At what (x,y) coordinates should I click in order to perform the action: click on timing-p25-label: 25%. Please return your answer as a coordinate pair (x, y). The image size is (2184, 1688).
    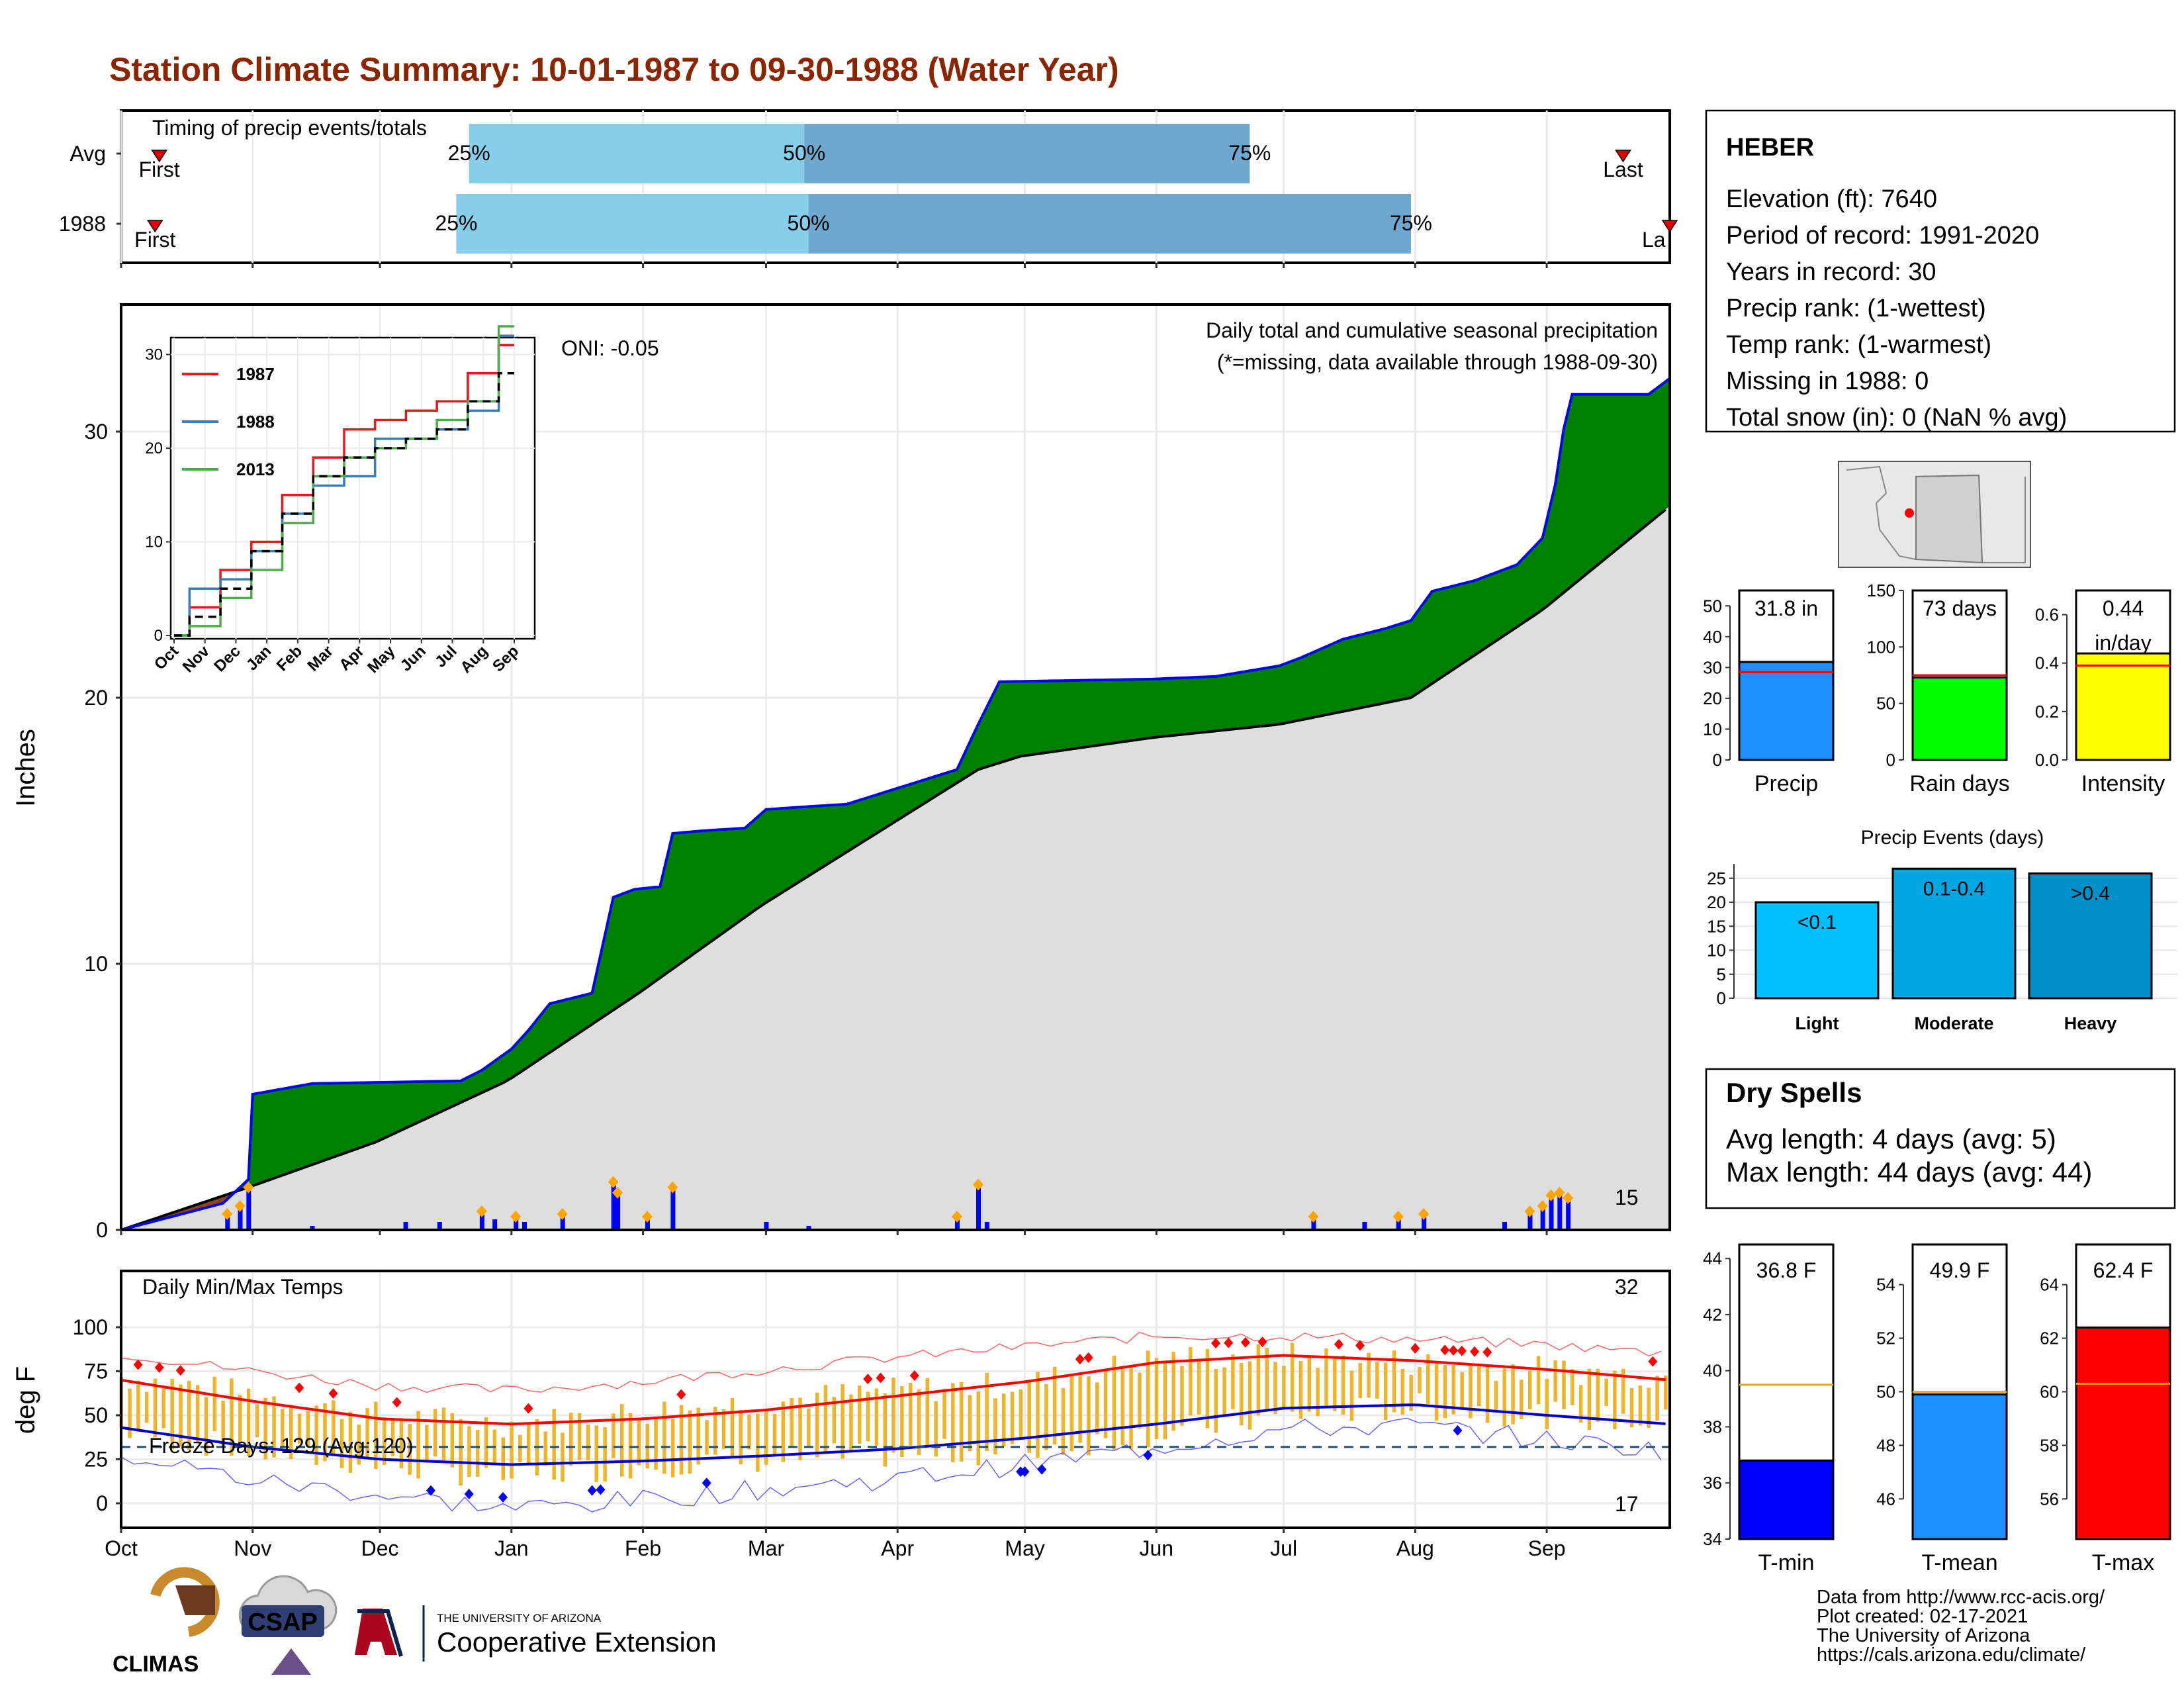
    Looking at the image, I should click on (469, 153).